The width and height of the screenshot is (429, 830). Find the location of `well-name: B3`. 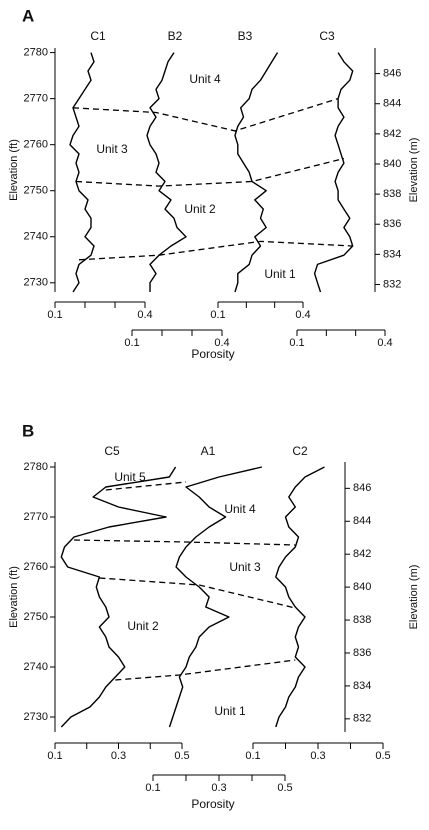

well-name: B3 is located at coordinates (245, 36).